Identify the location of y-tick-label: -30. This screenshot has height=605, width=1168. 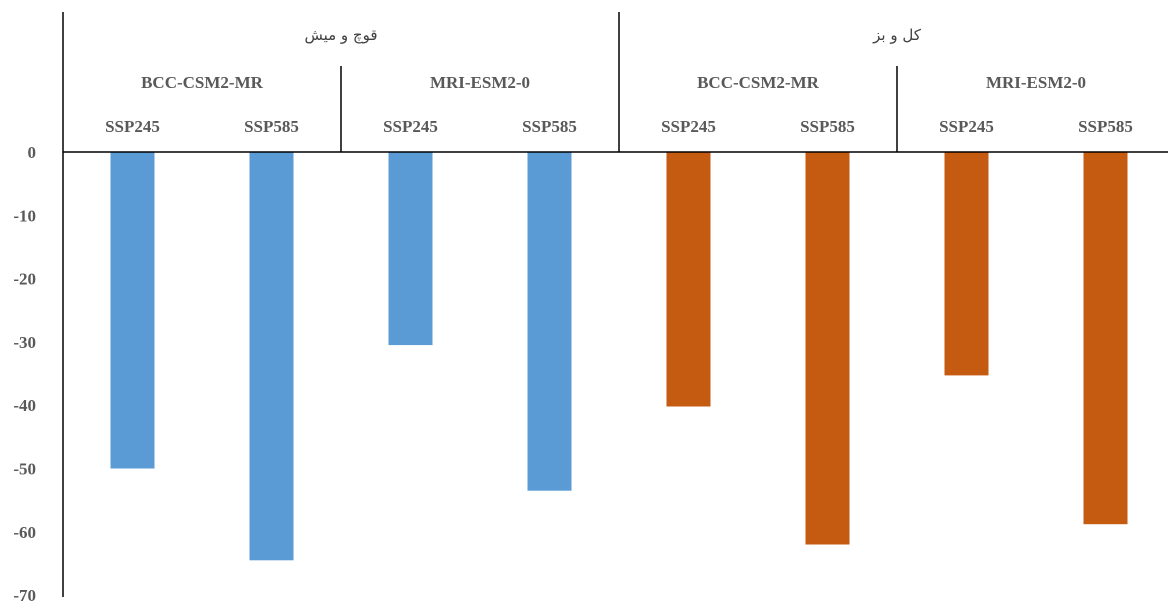
(24, 342).